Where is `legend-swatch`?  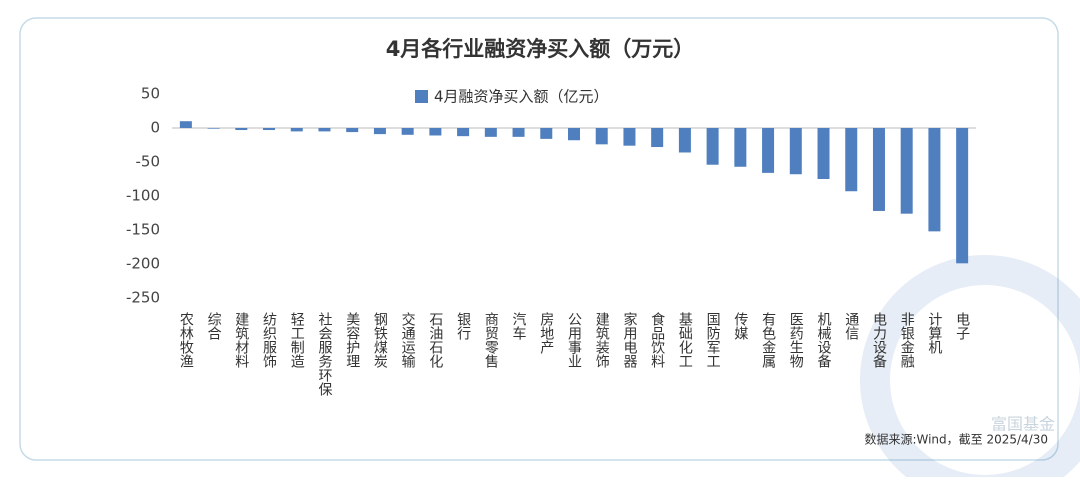 legend-swatch is located at coordinates (421, 96).